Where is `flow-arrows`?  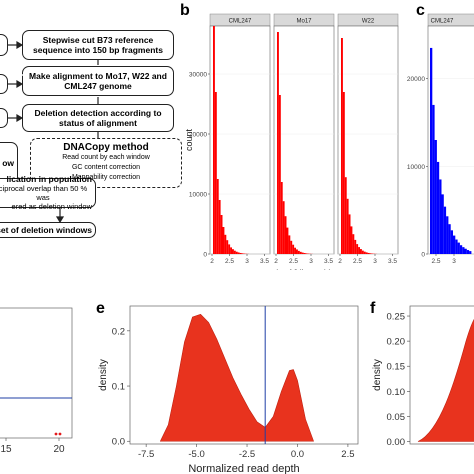 flow-arrows is located at coordinates (53, 132).